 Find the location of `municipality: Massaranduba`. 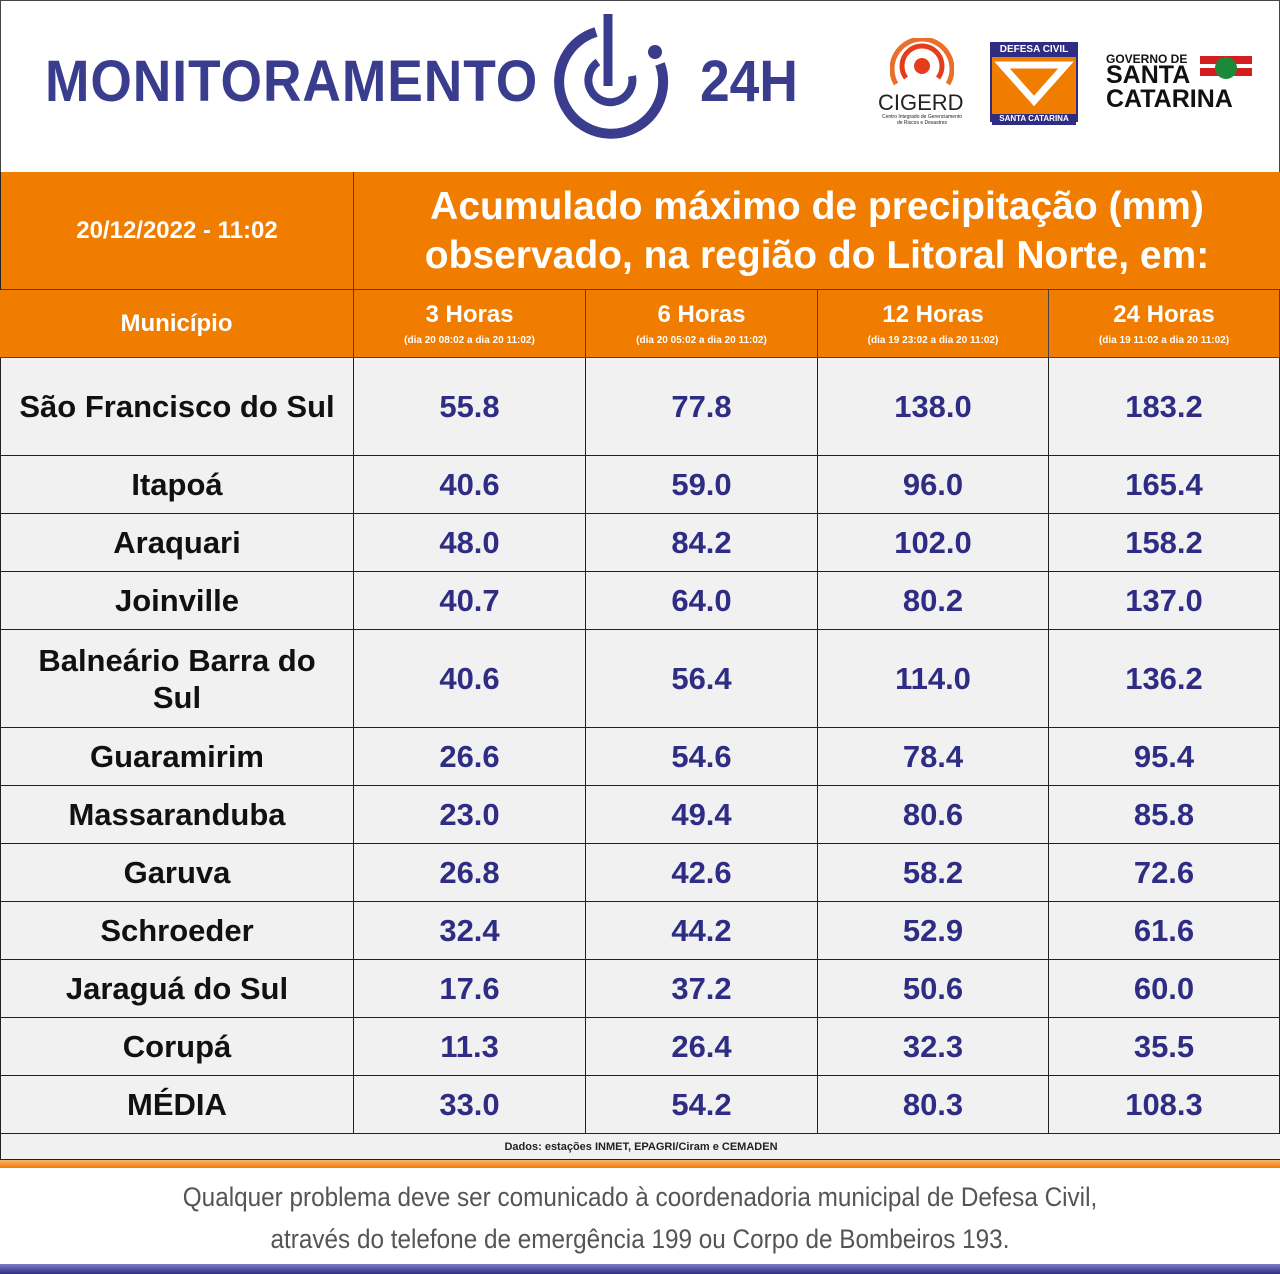

municipality: Massaranduba is located at coordinates (177, 814).